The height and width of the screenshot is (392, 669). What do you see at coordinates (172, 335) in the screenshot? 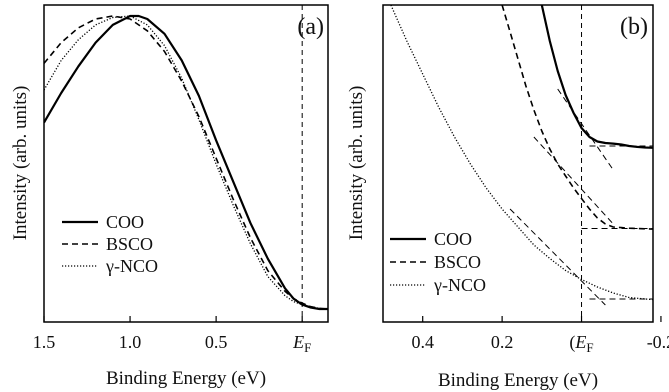
I see `ticks-a: 1.5 1.0 0.5 EF` at bounding box center [172, 335].